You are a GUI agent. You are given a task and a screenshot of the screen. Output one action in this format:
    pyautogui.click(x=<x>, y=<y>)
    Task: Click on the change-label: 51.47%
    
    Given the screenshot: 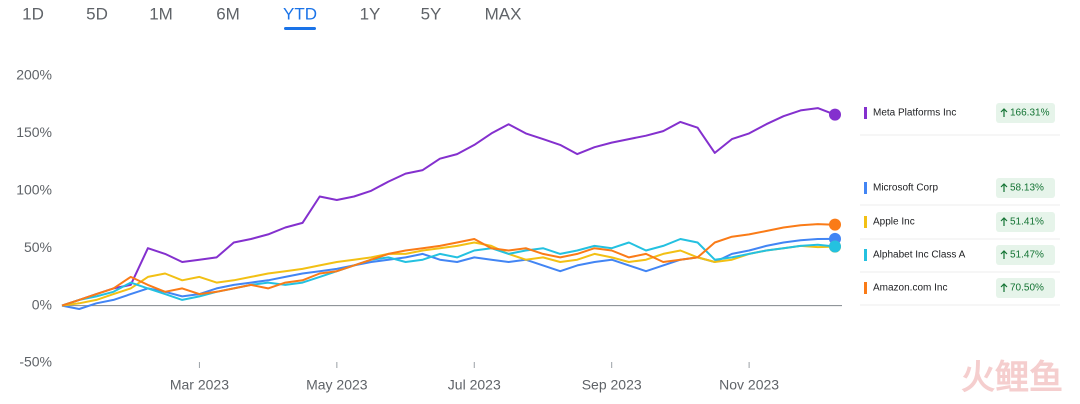 What is the action you would take?
    pyautogui.click(x=1027, y=255)
    